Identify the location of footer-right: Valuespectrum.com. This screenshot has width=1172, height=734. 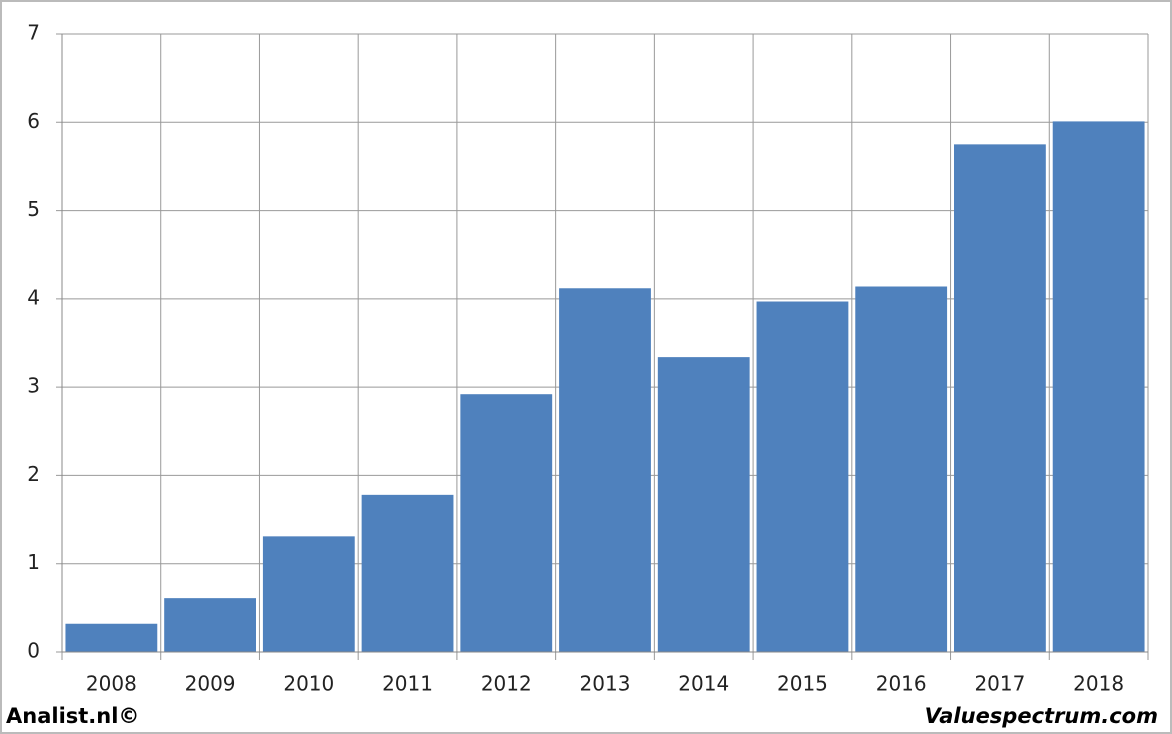
(1041, 716).